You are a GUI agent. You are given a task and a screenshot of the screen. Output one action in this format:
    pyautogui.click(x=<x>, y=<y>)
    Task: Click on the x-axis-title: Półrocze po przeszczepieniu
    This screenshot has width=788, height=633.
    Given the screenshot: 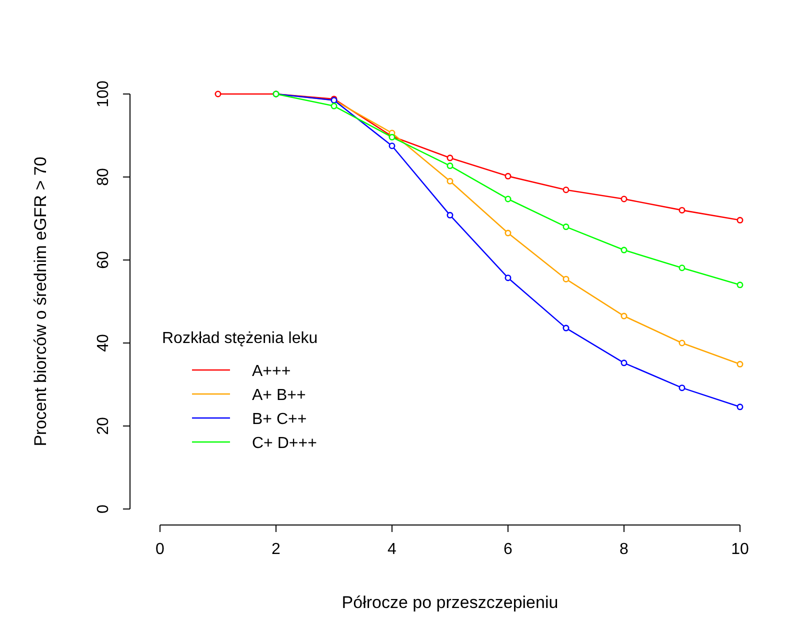 What is the action you would take?
    pyautogui.click(x=450, y=602)
    